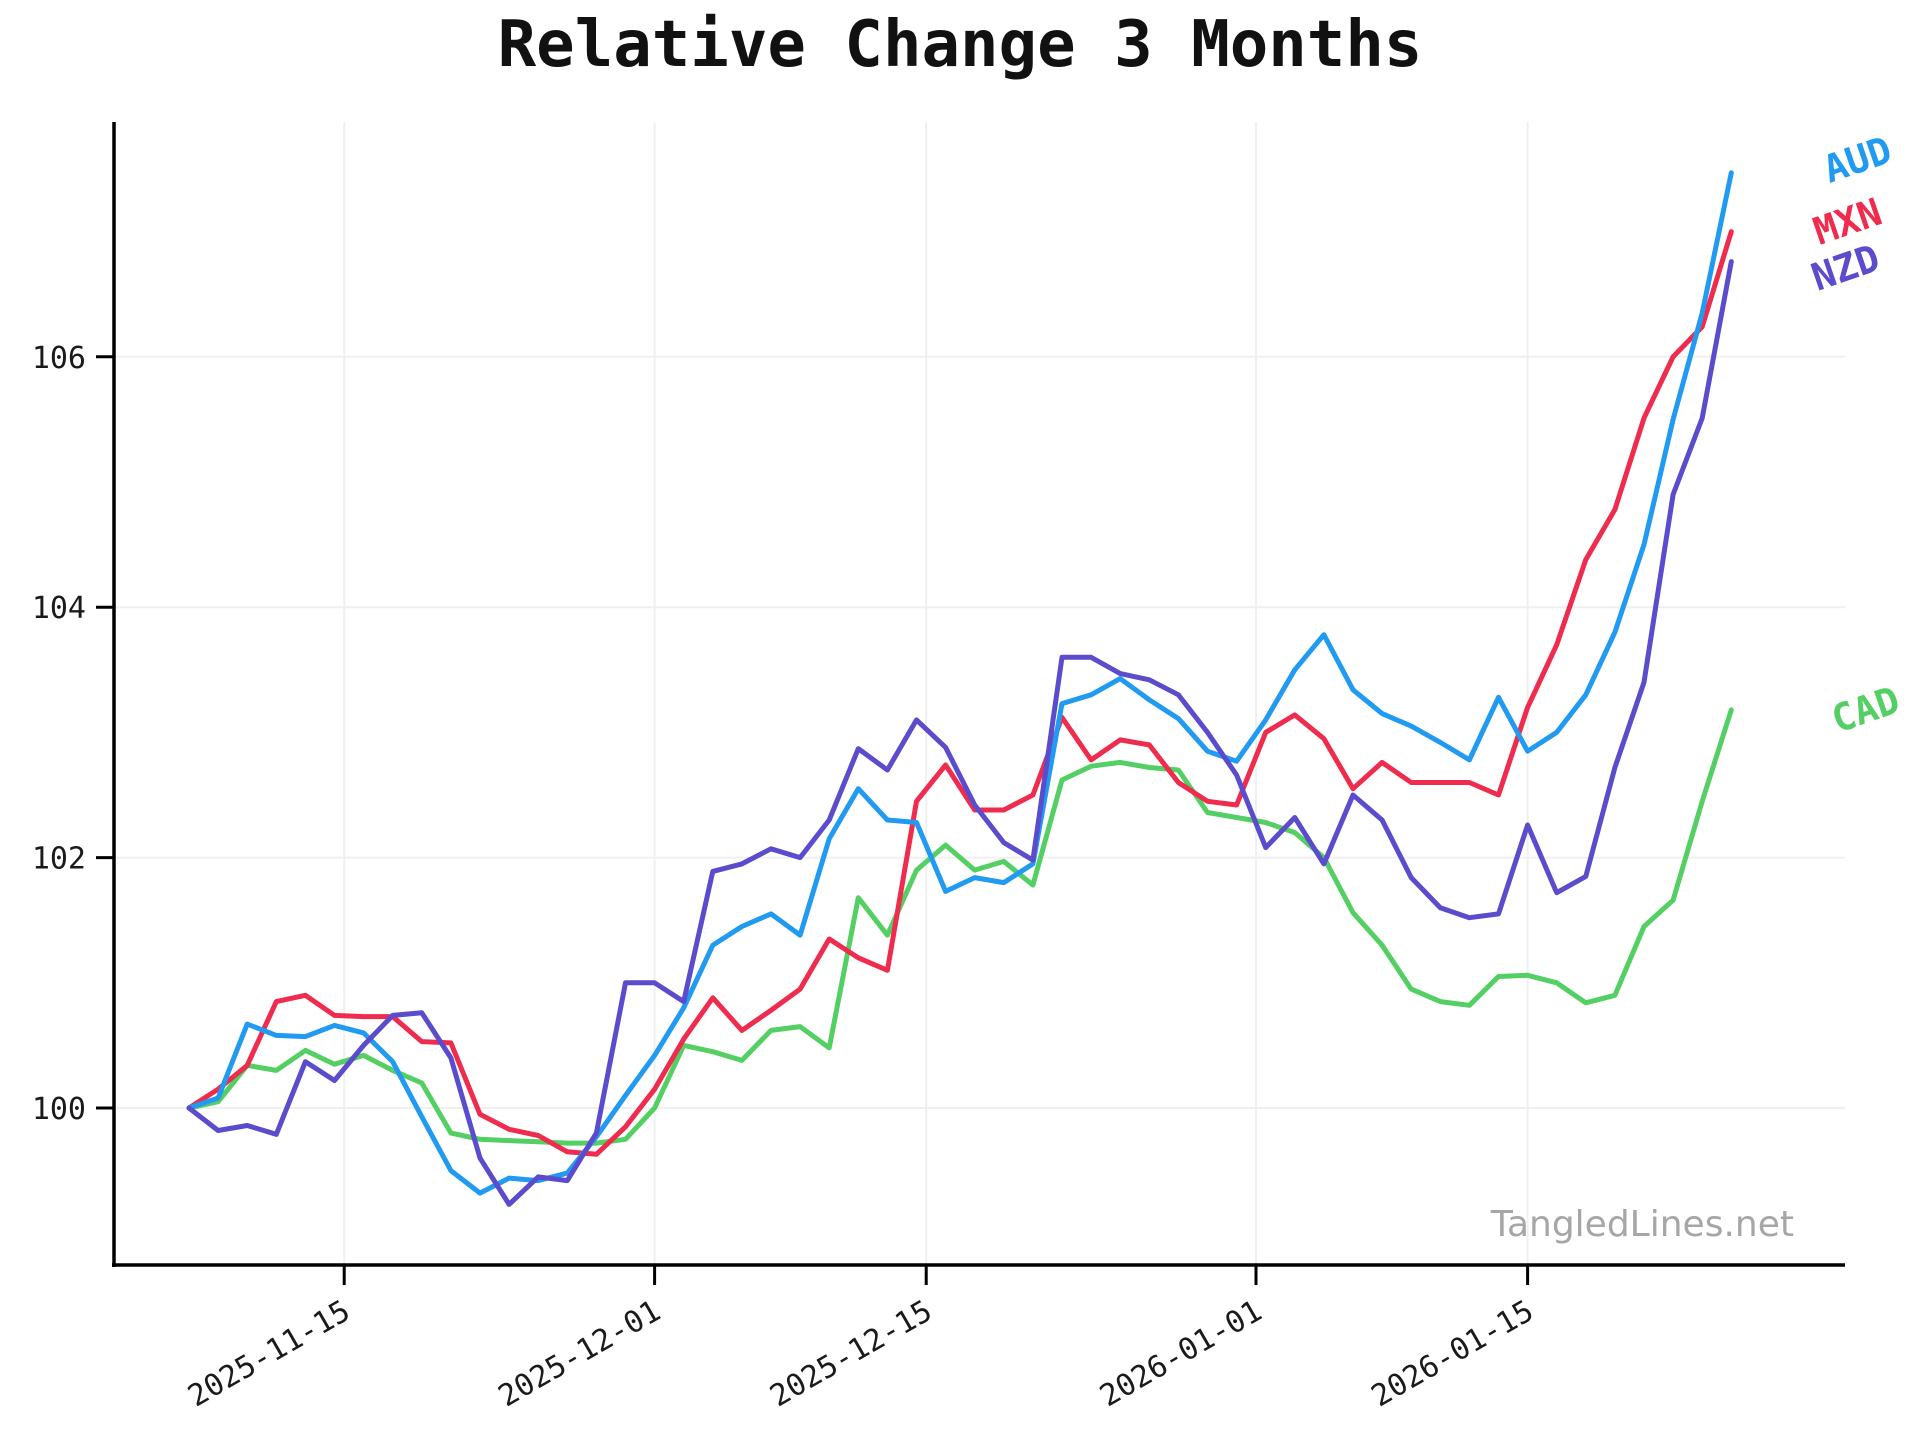  What do you see at coordinates (59, 1109) in the screenshot?
I see `y-tick-label: 100` at bounding box center [59, 1109].